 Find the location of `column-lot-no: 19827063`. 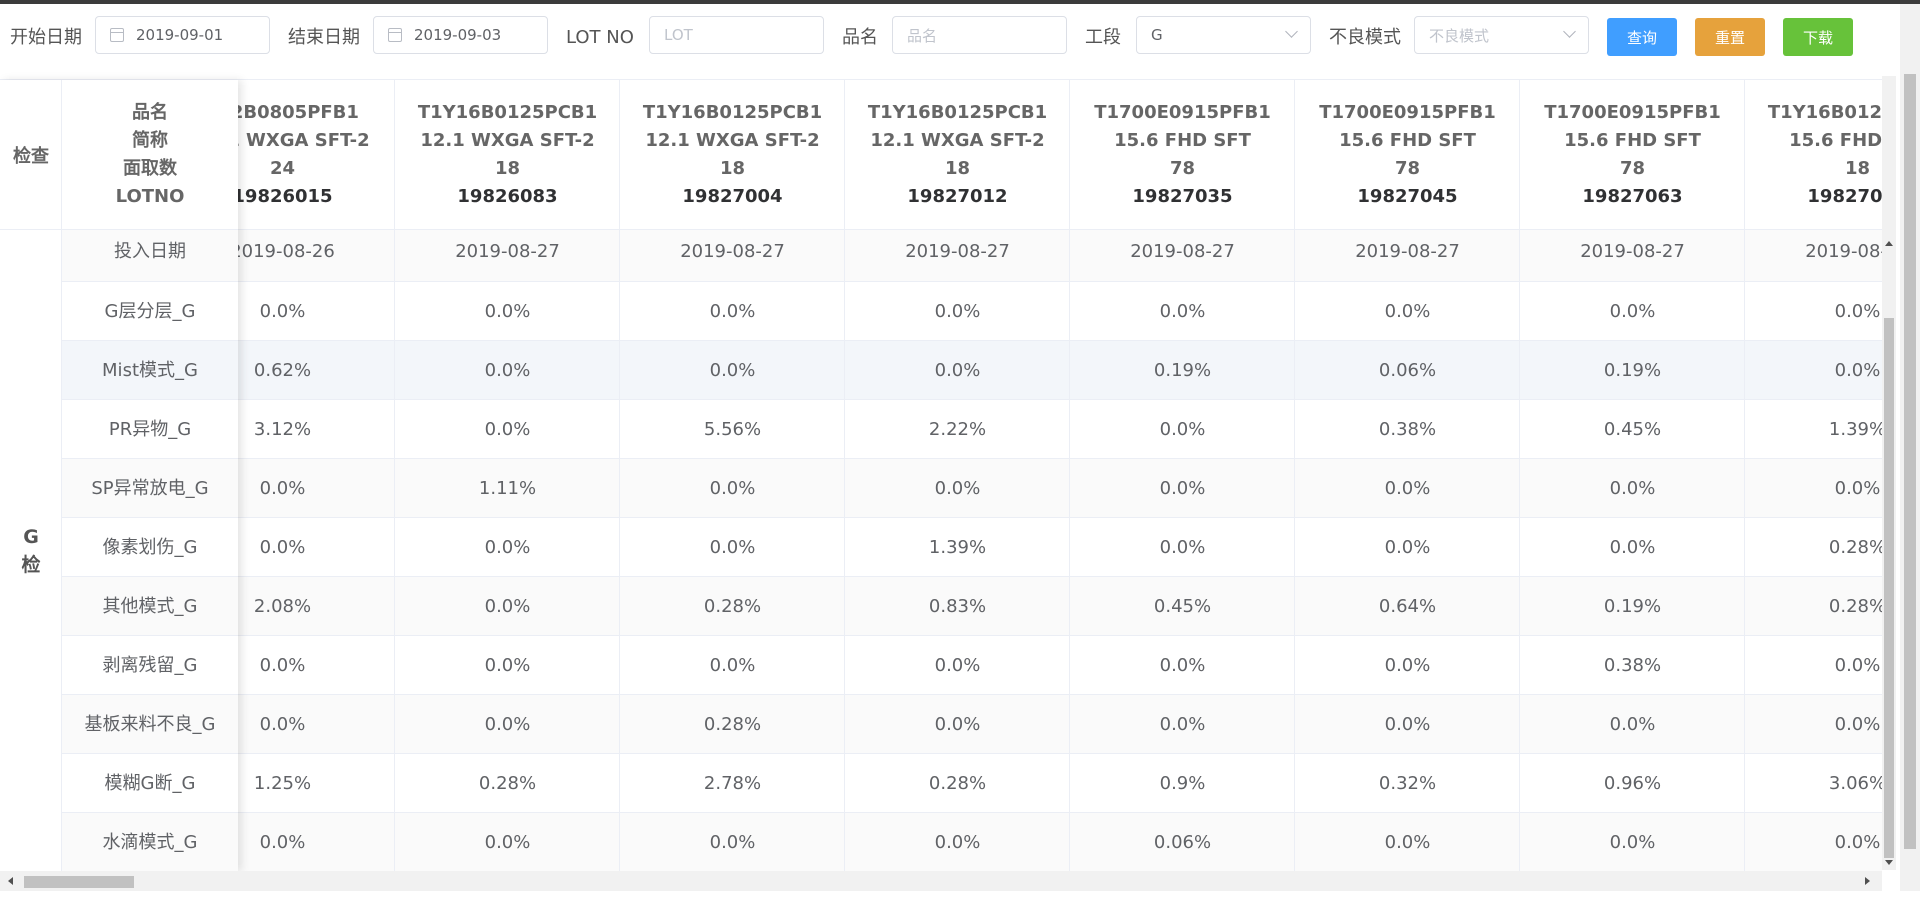

column-lot-no: 19827063 is located at coordinates (1632, 196).